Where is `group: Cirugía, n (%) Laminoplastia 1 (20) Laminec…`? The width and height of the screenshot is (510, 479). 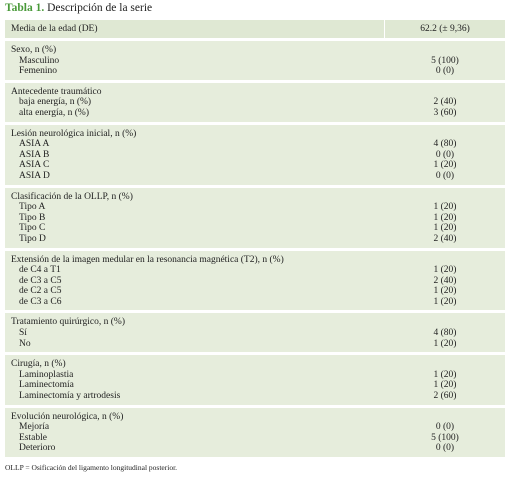
group: Cirugía, n (%) Laminoplastia 1 (20) Laminec… is located at coordinates (255, 380).